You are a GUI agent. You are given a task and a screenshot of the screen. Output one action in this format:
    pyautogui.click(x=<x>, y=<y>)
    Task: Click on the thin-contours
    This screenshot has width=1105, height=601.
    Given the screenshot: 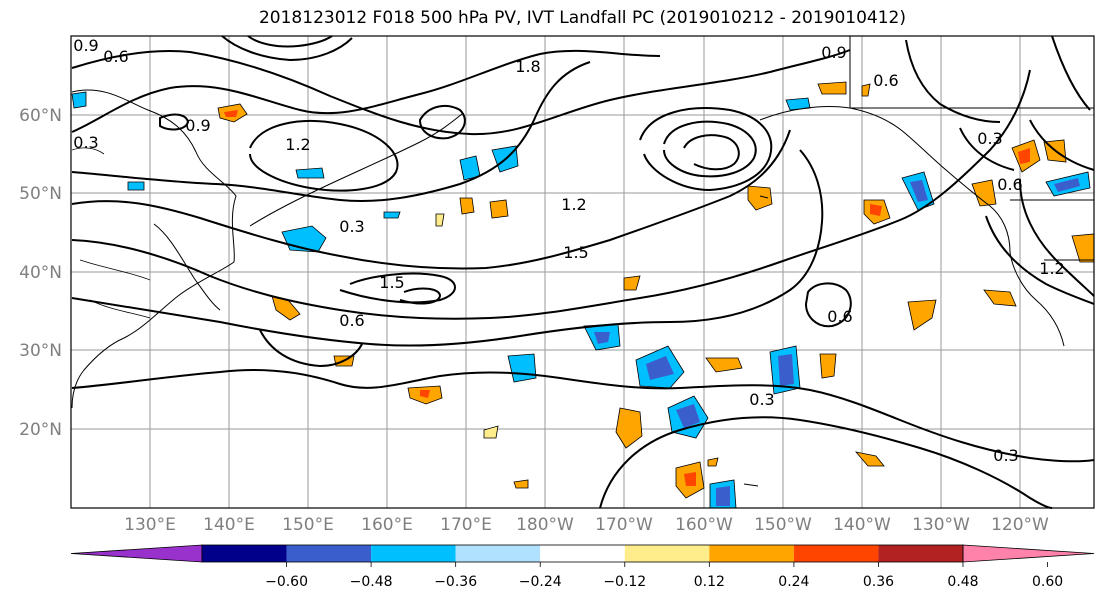 What is the action you would take?
    pyautogui.click(x=111, y=233)
    